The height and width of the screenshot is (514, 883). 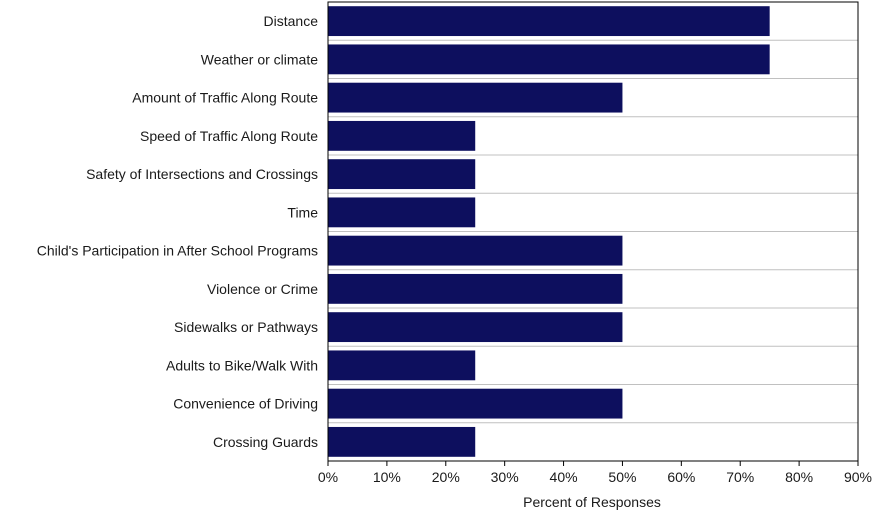 What do you see at coordinates (229, 136) in the screenshot?
I see `category-label: Speed of Traffic Along Route` at bounding box center [229, 136].